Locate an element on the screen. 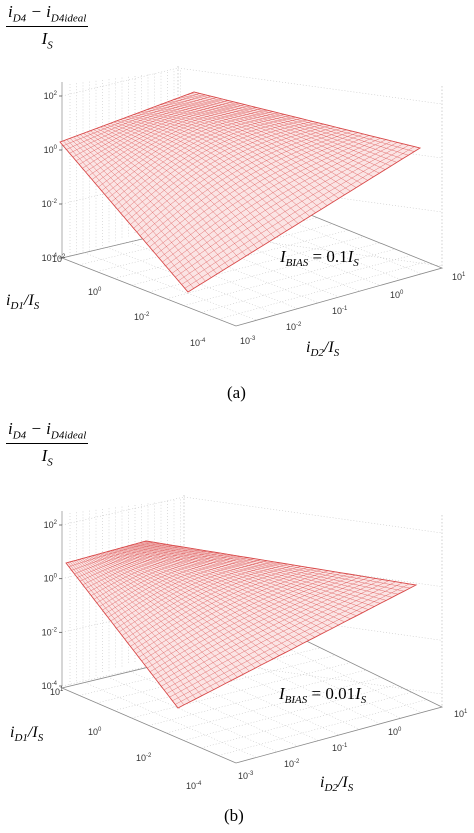 The height and width of the screenshot is (833, 474). x-tick-label-a: 10⁻¹ is located at coordinates (340, 311).